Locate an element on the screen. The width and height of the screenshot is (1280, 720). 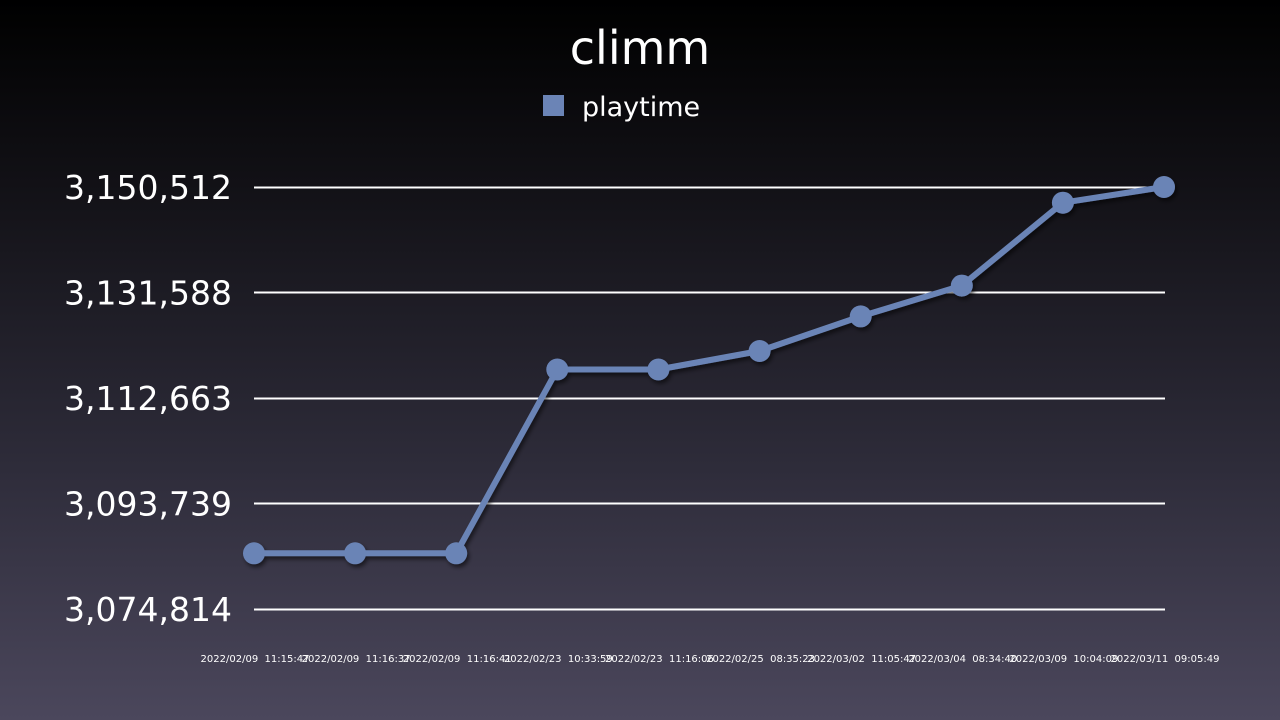
x-tick-label: 2022/02/25 08:35:23 is located at coordinates (760, 659).